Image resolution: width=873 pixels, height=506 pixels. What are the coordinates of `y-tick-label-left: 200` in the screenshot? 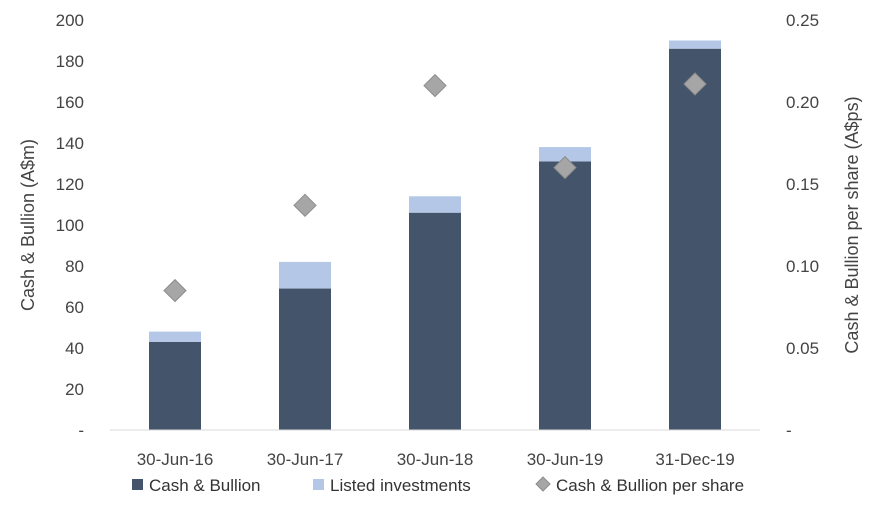 It's located at (70, 20).